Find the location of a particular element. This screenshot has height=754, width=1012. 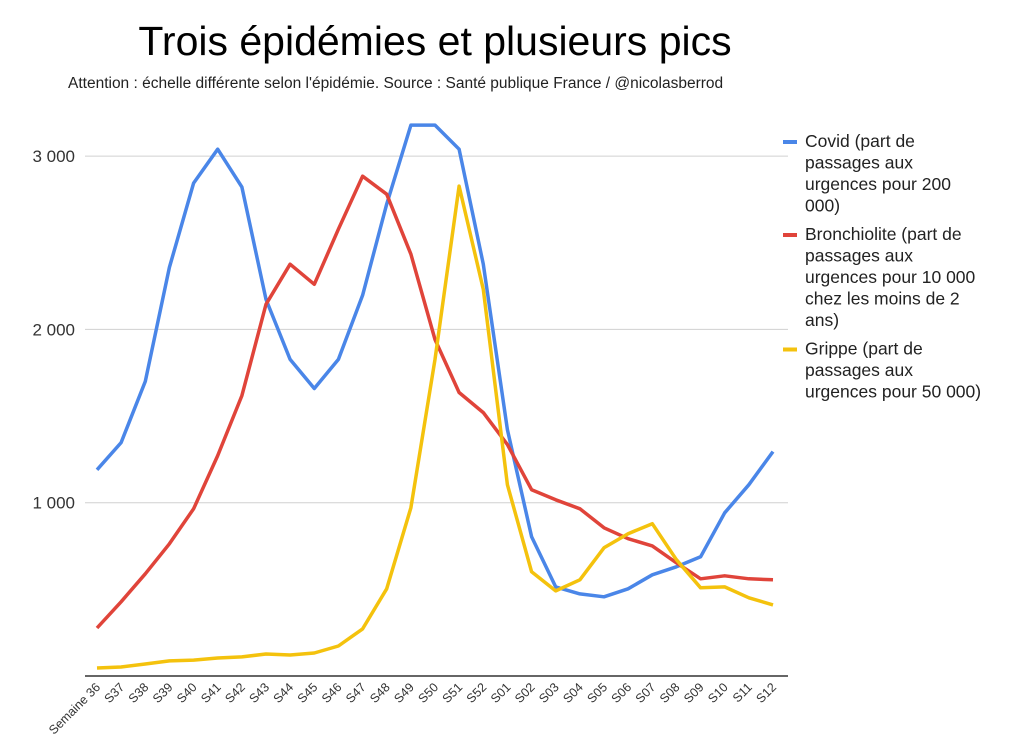

x-tick-label: S09 is located at coordinates (694, 693).